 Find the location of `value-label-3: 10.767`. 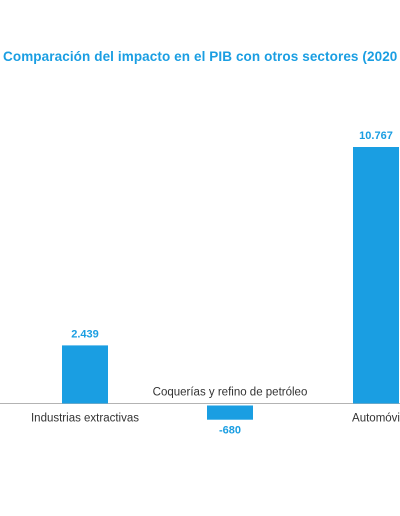

value-label-3: 10.767 is located at coordinates (376, 136).